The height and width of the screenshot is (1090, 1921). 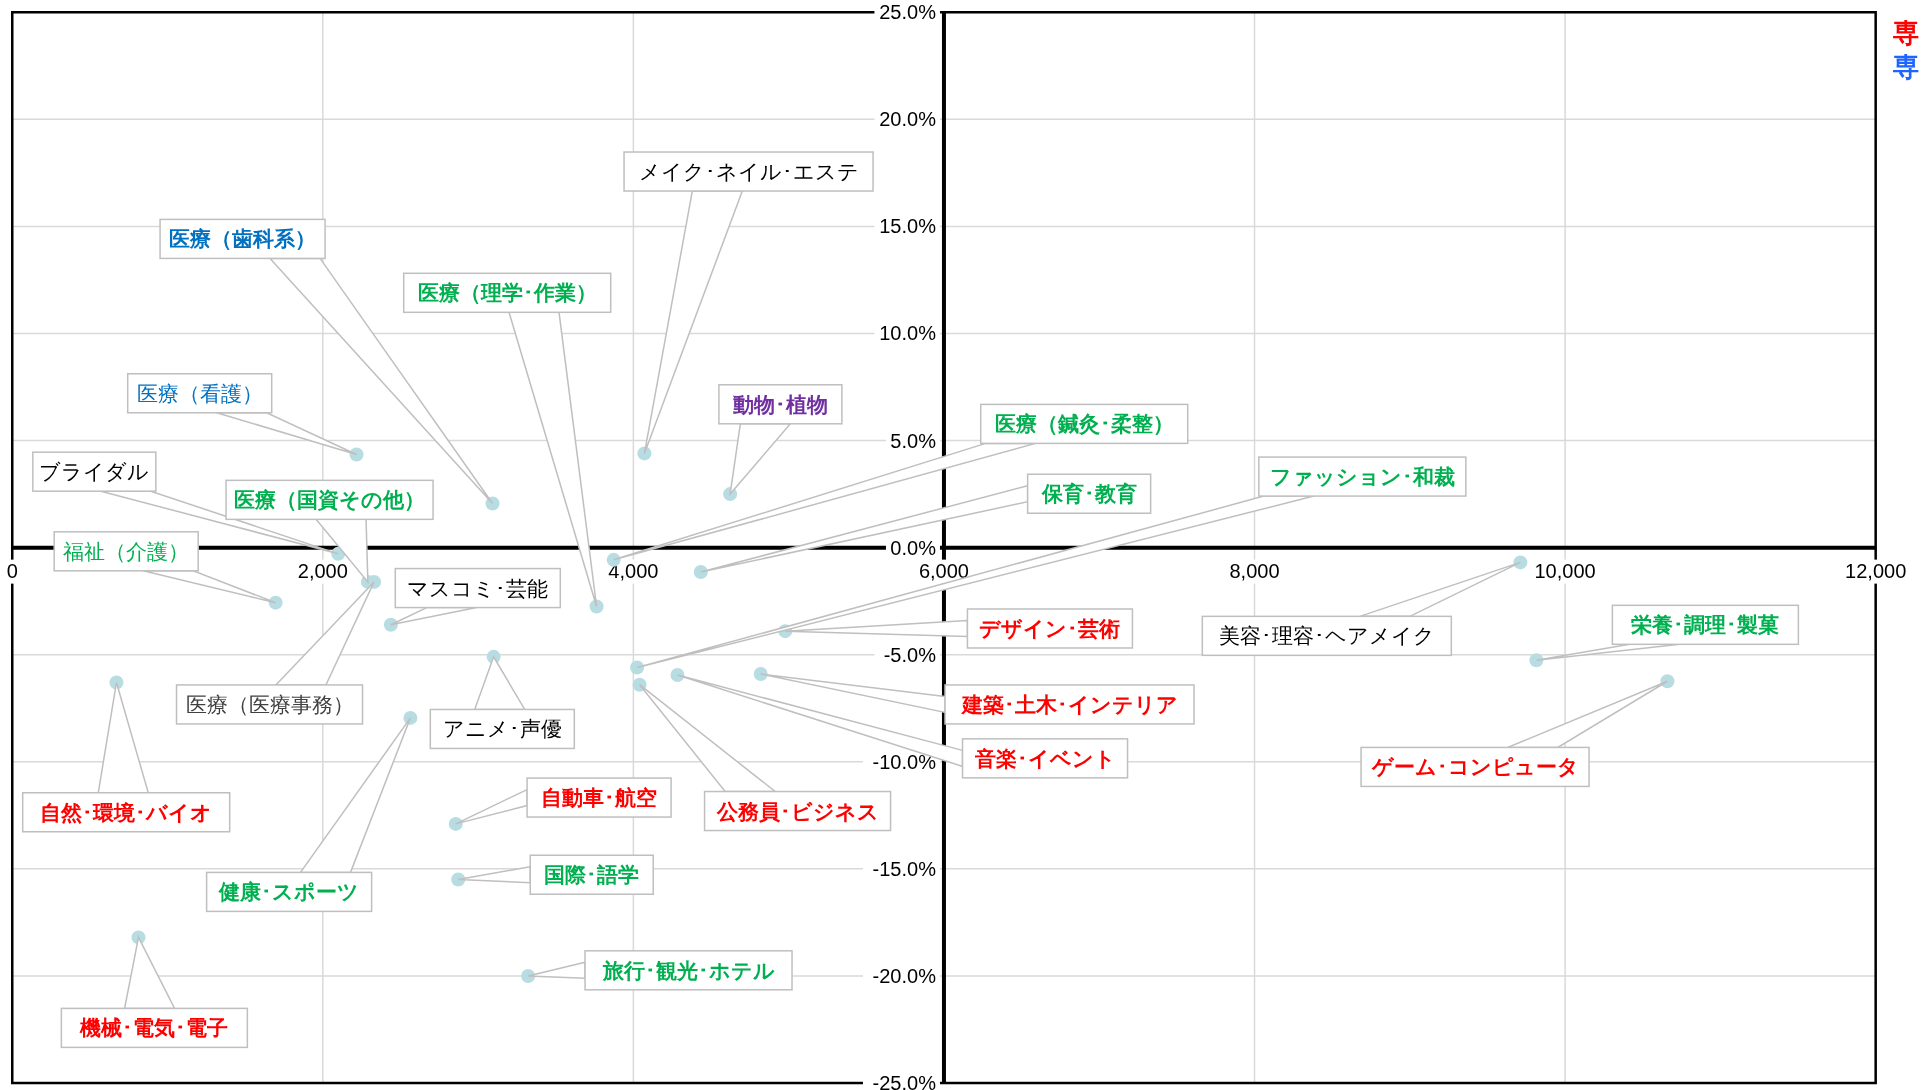 I want to click on annotation: 旅行･観光･ホテル, so click(x=688, y=970).